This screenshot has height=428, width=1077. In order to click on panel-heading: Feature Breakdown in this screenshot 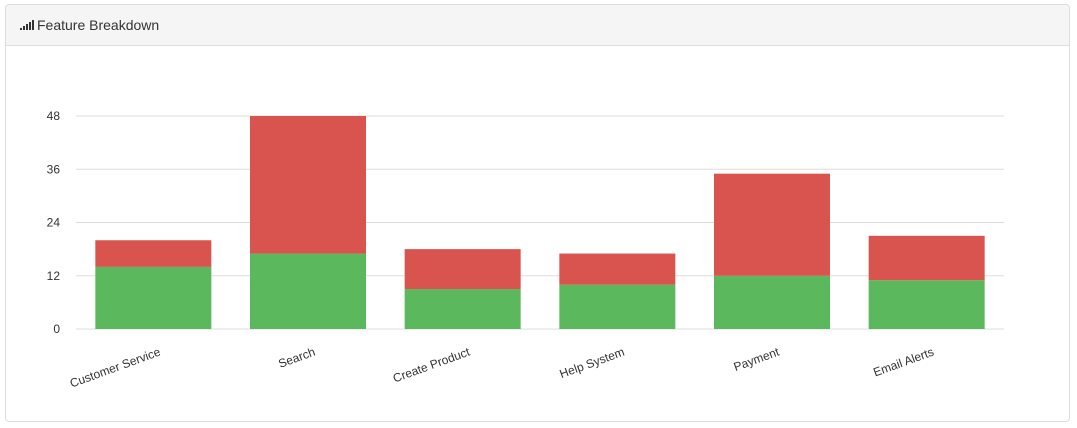, I will do `click(537, 25)`.